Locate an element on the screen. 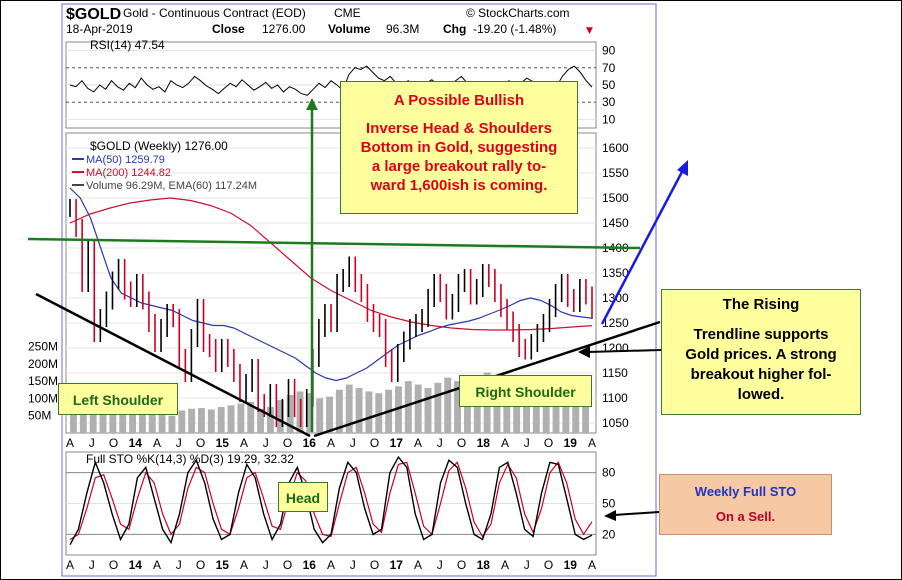  breakout-arrow is located at coordinates (643, 246).